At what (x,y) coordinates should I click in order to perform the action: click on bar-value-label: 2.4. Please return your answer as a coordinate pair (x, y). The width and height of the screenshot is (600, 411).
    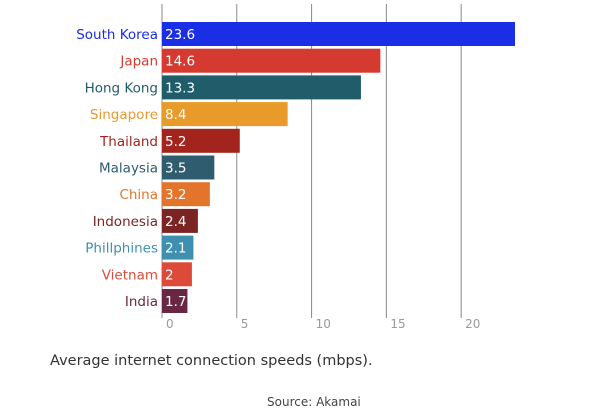
    Looking at the image, I should click on (175, 222).